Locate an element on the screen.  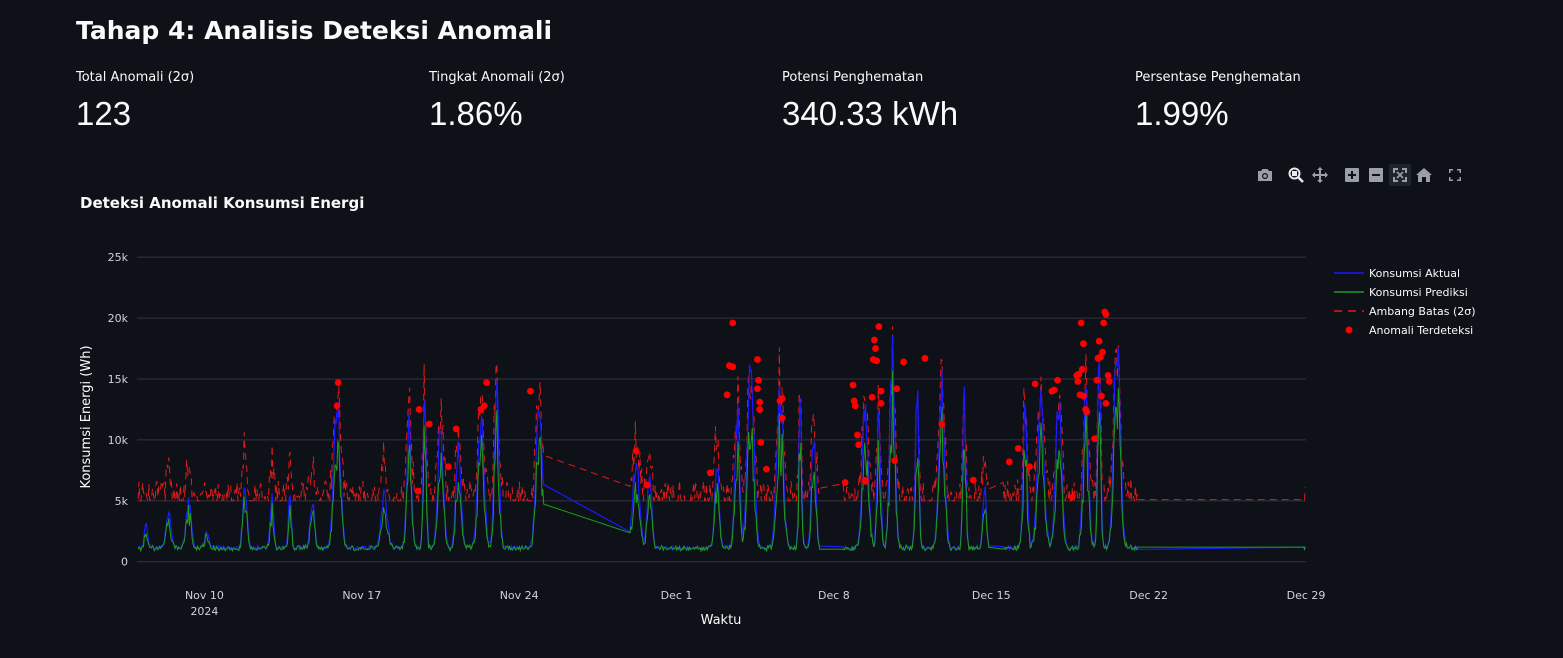
home-icon is located at coordinates (1424, 175).